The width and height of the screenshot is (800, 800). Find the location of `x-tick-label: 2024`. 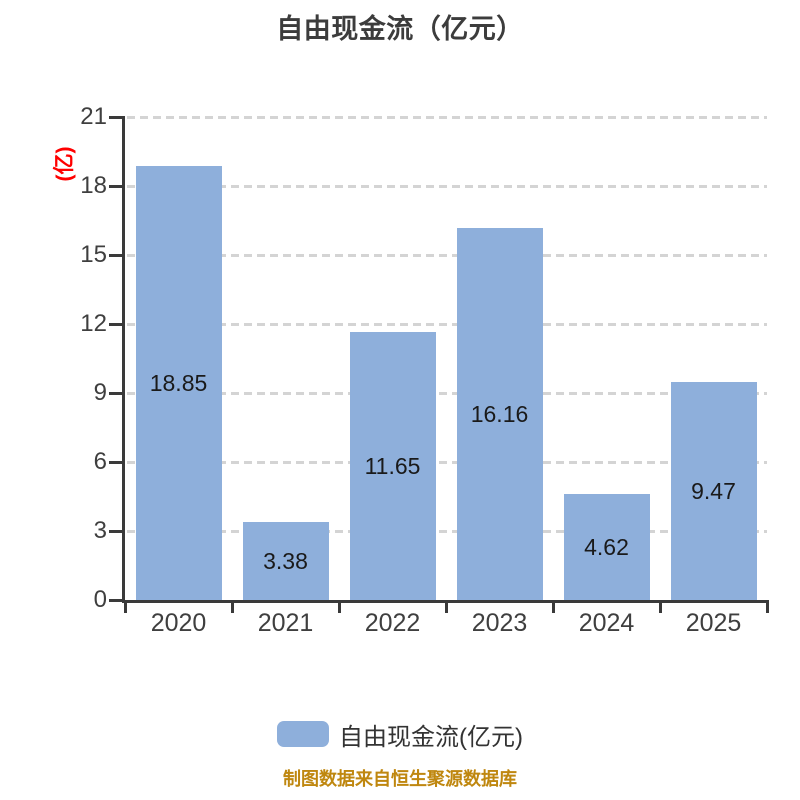

x-tick-label: 2024 is located at coordinates (606, 623).